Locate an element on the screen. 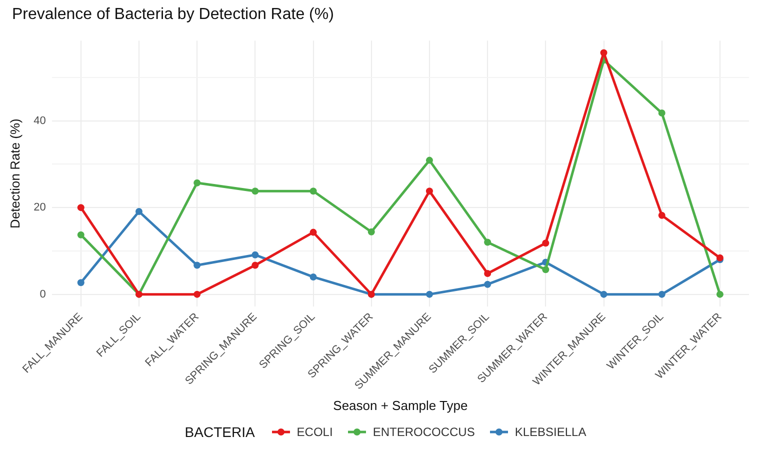 This screenshot has width=771, height=458. legend-label: ECOLI is located at coordinates (314, 432).